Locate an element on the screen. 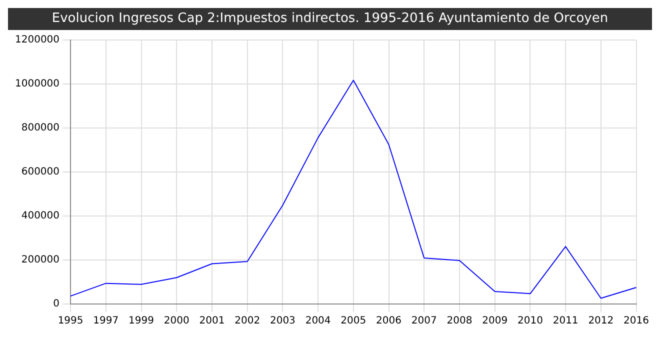 This screenshot has height=350, width=660. x-tick-label: 2010 is located at coordinates (530, 321).